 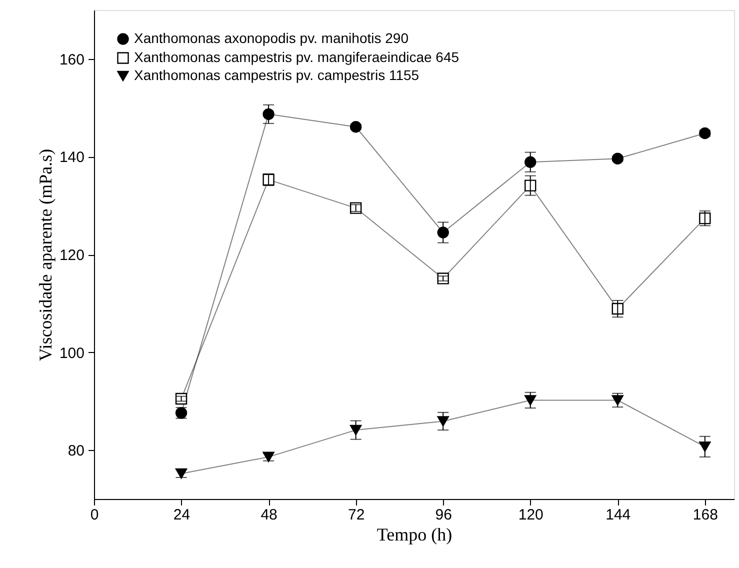 I want to click on y-tick-label: 120, so click(x=71, y=255).